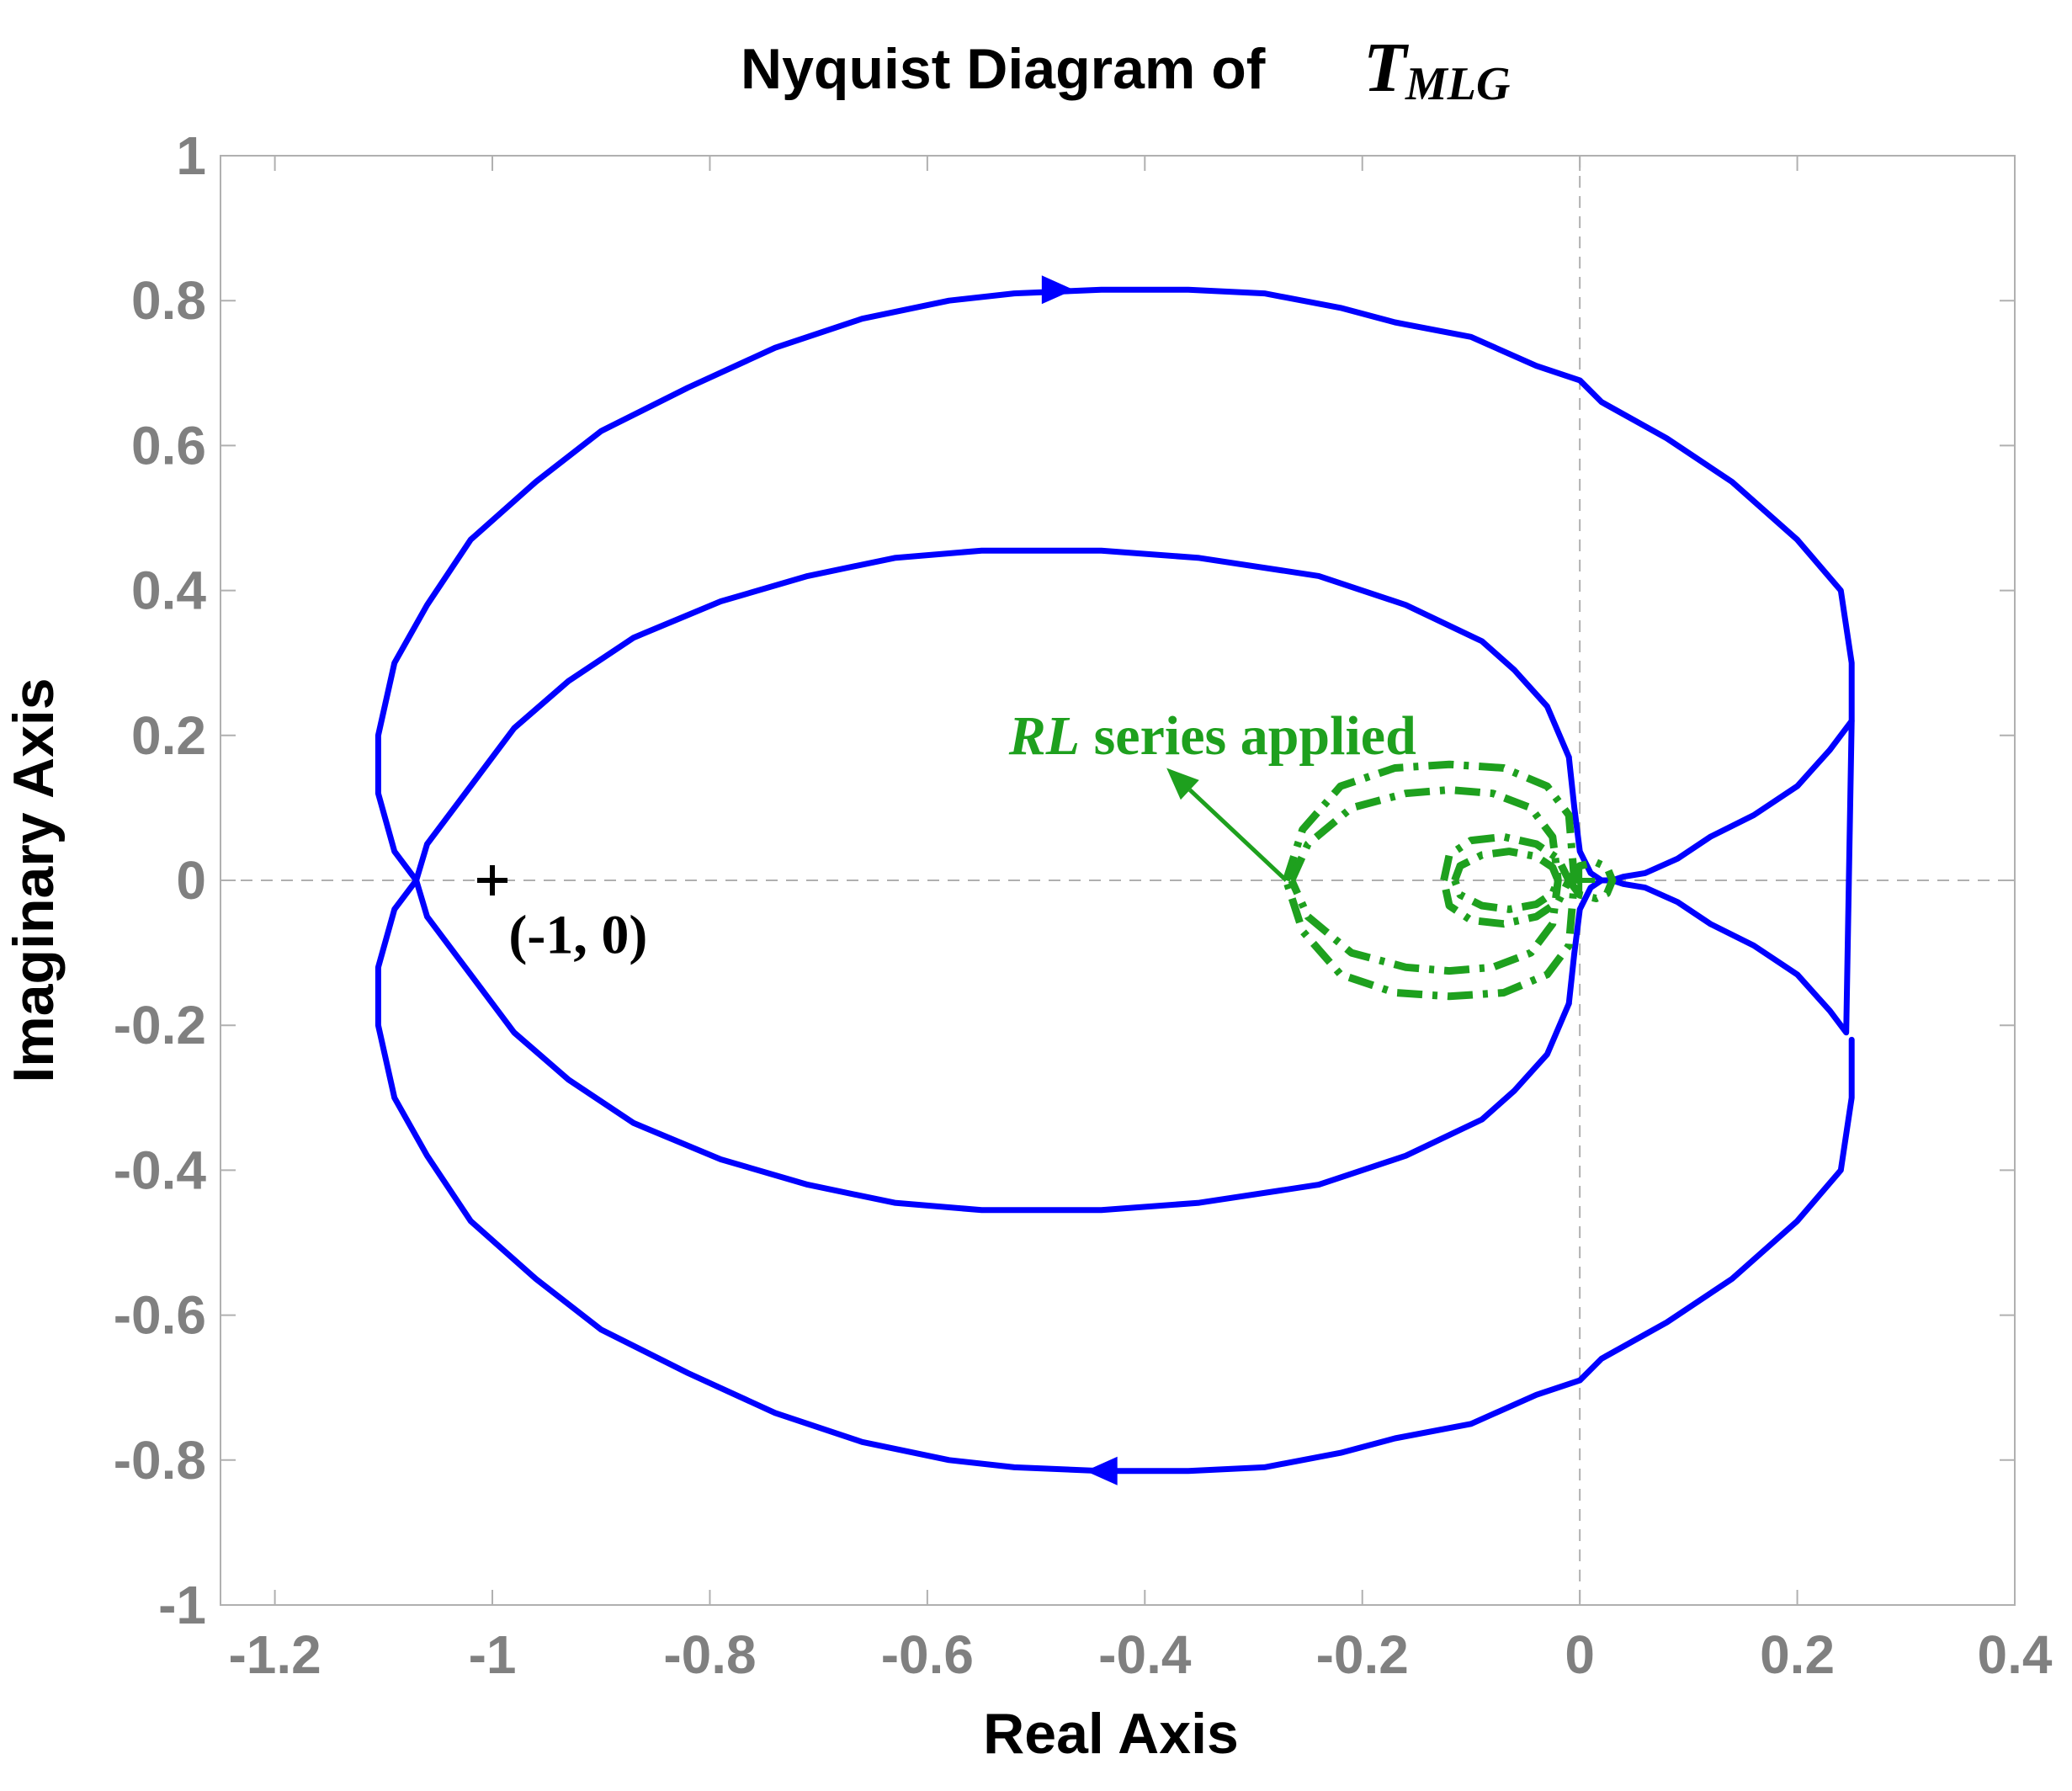  Describe the element at coordinates (1057, 290) in the screenshot. I see `direction-arrow-right` at that location.